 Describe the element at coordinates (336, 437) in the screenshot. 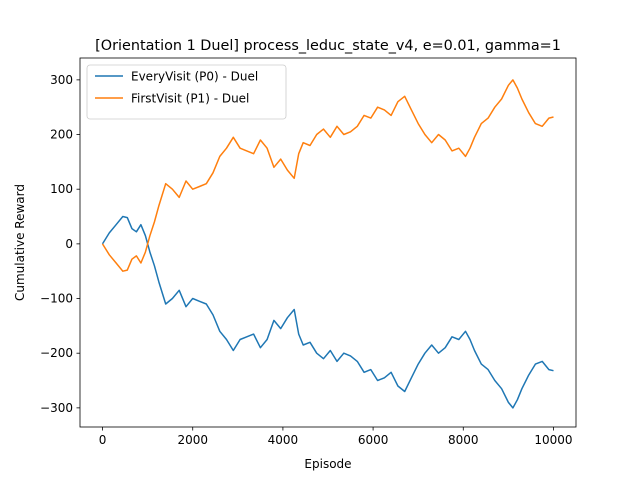

I see `x-axis-ticks: 0 2000 4000 6000 8000 10000` at that location.